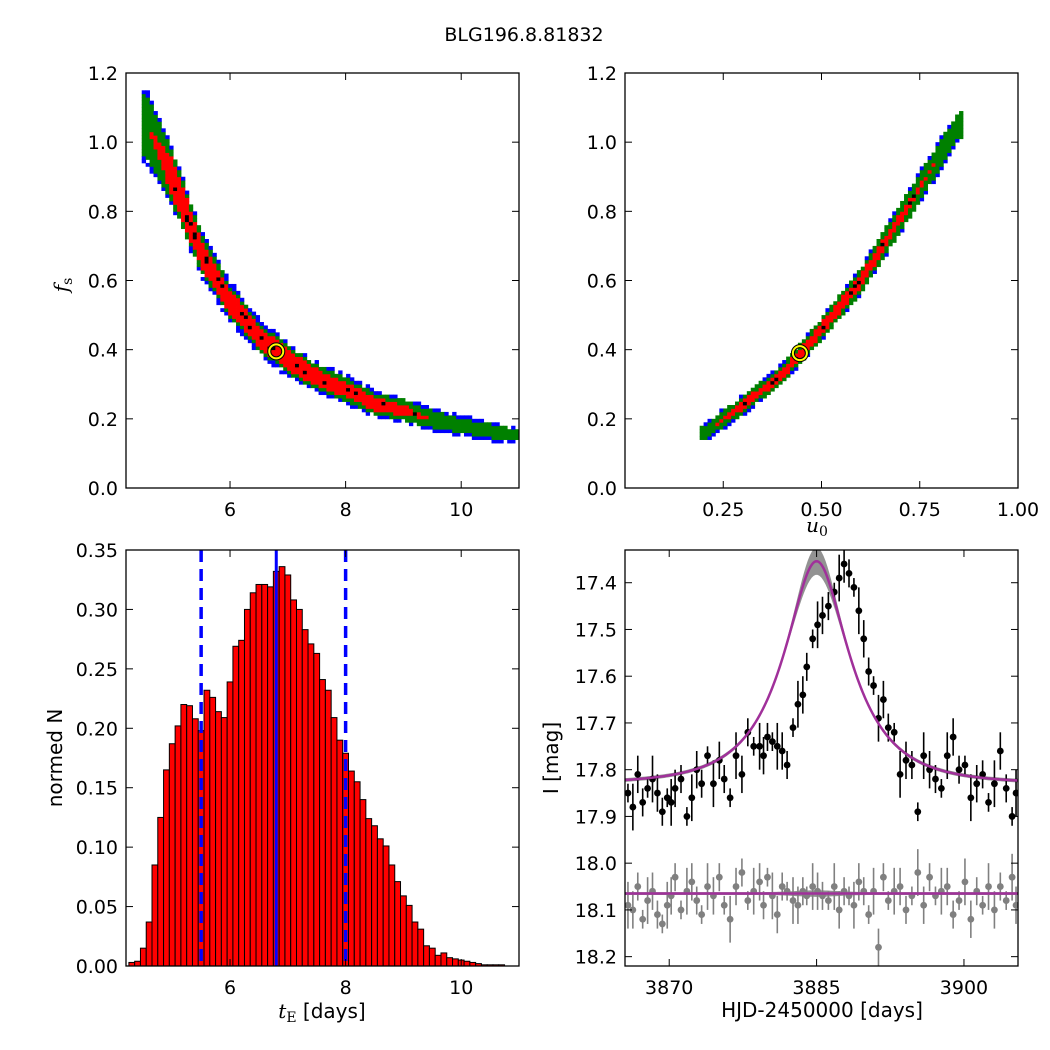 This screenshot has width=1050, height=1050. Describe the element at coordinates (596, 630) in the screenshot. I see `y-tick-label: 17.5` at that location.